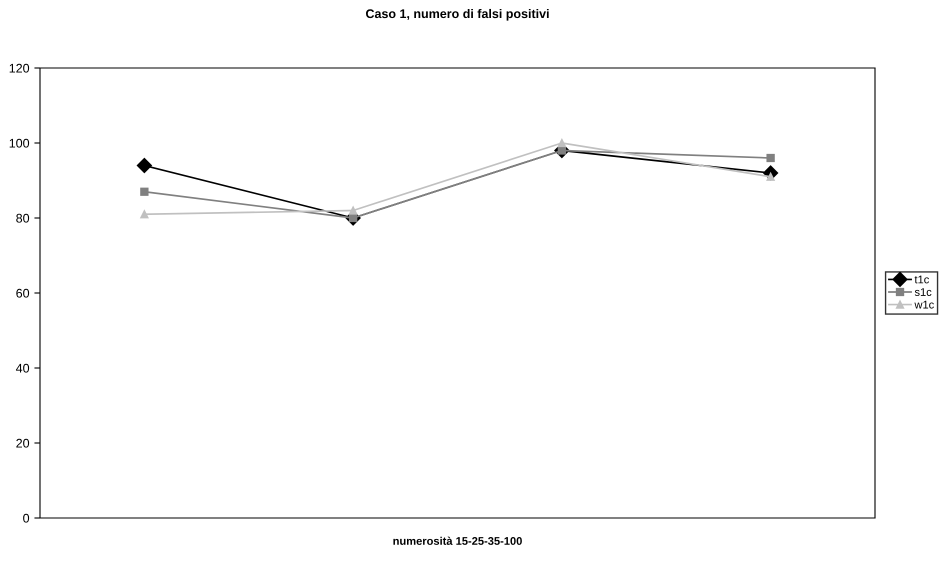 This screenshot has height=574, width=951. Describe the element at coordinates (26, 518) in the screenshot. I see `y-tick-label: 0` at that location.